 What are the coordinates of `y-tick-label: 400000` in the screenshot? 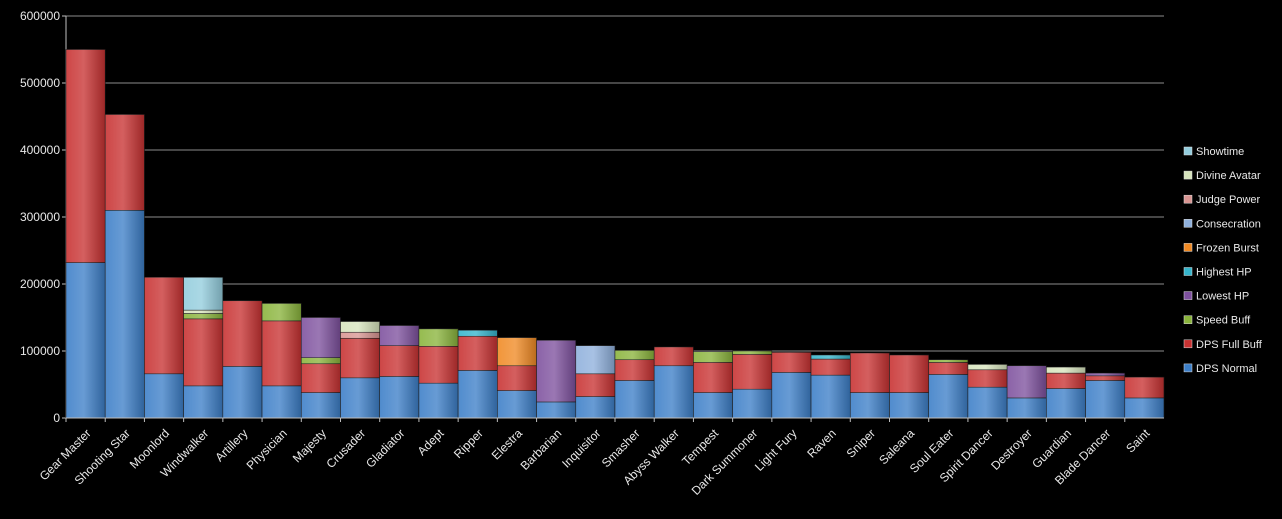 It's located at (40, 150).